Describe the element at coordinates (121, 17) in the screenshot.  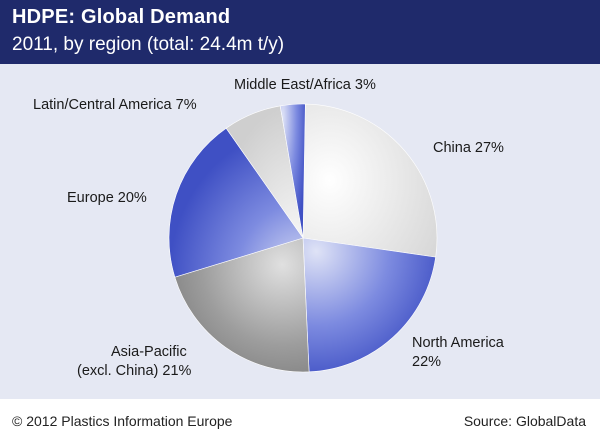
I see `chart-title: HDPE: Global Demand` at that location.